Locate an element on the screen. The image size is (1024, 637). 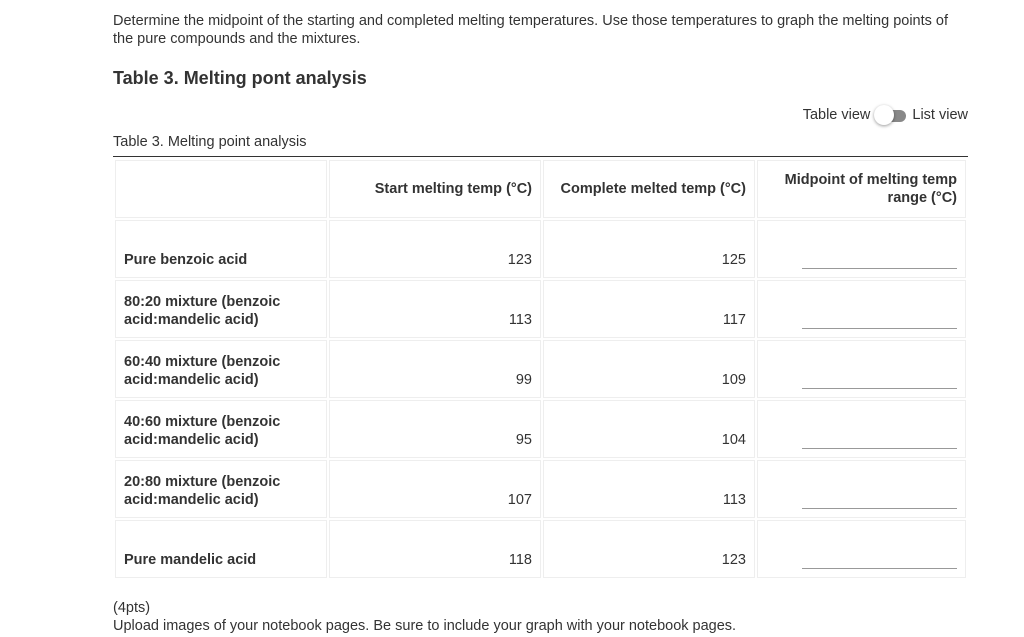
row-label: Pure mandelic acid is located at coordinates (221, 549).